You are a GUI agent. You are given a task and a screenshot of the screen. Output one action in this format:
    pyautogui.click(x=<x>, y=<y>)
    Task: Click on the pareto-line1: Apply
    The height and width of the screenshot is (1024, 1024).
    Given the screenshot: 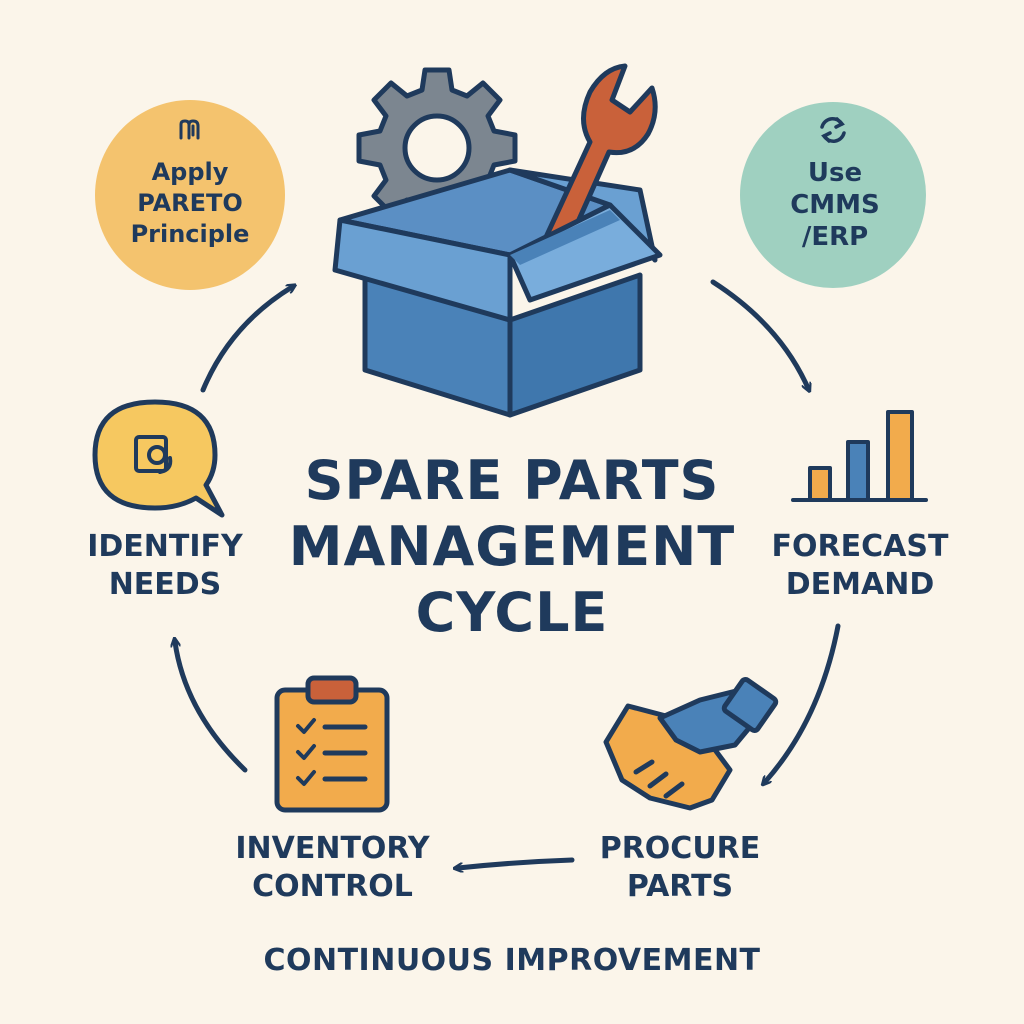 What is the action you would take?
    pyautogui.click(x=190, y=172)
    